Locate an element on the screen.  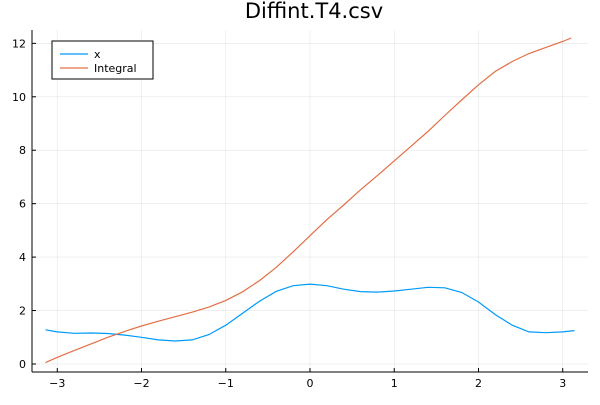
y-tick-label: 0 is located at coordinates (22, 364).